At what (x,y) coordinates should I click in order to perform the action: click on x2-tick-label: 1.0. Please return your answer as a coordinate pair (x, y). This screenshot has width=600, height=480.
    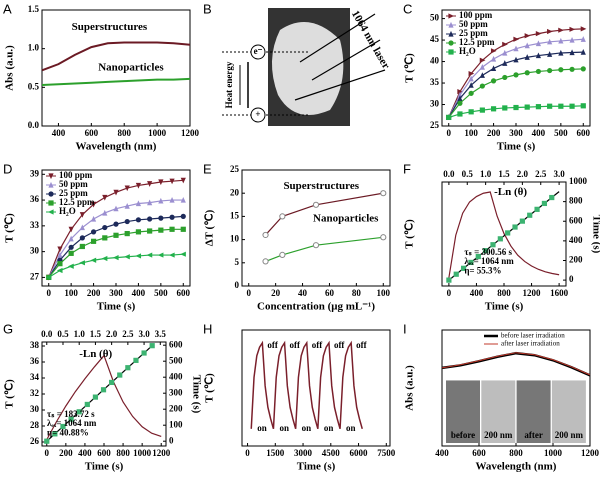
    Looking at the image, I should click on (486, 174).